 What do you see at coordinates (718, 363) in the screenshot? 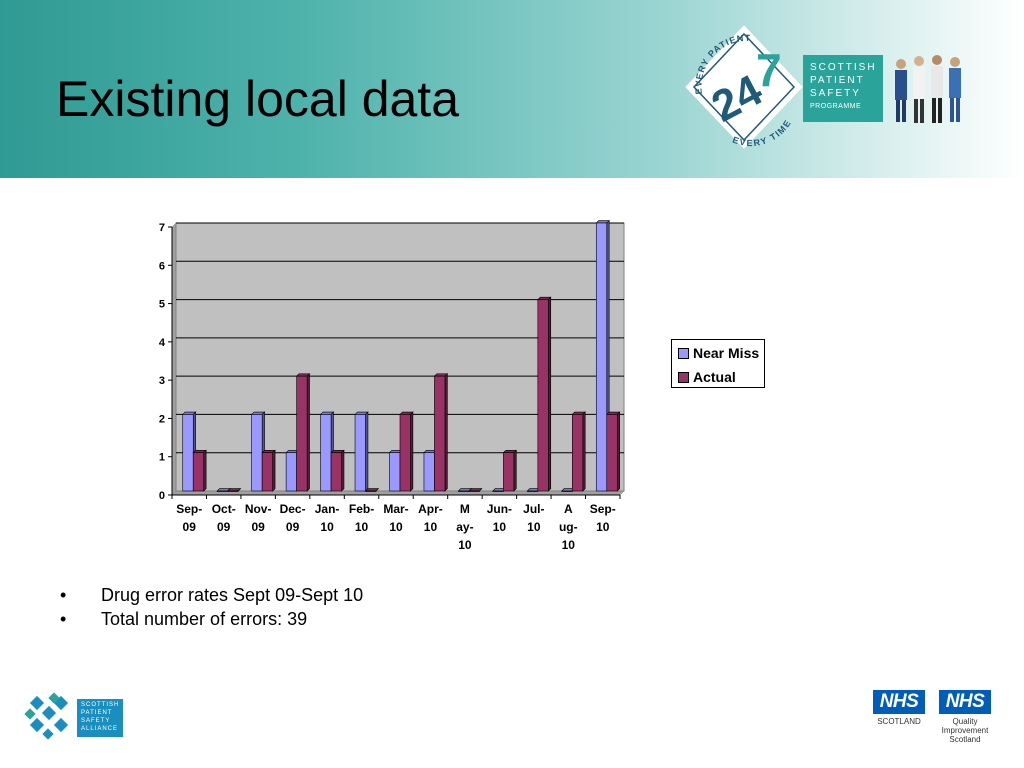
I see `chart-legend: Near Miss Actual` at bounding box center [718, 363].